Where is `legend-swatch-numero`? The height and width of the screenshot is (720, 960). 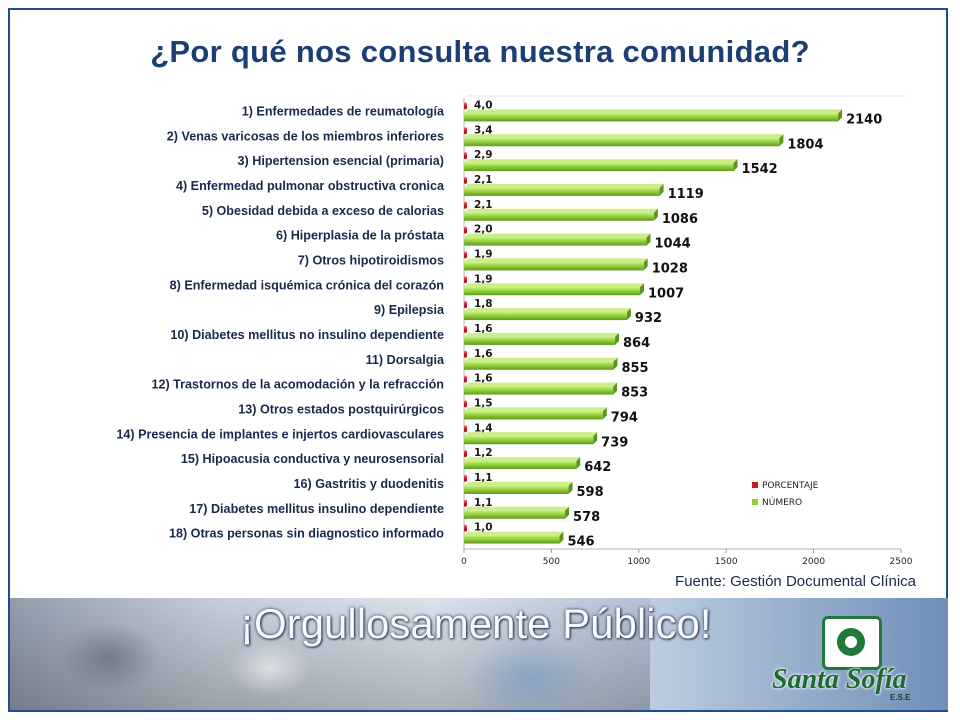 legend-swatch-numero is located at coordinates (755, 502).